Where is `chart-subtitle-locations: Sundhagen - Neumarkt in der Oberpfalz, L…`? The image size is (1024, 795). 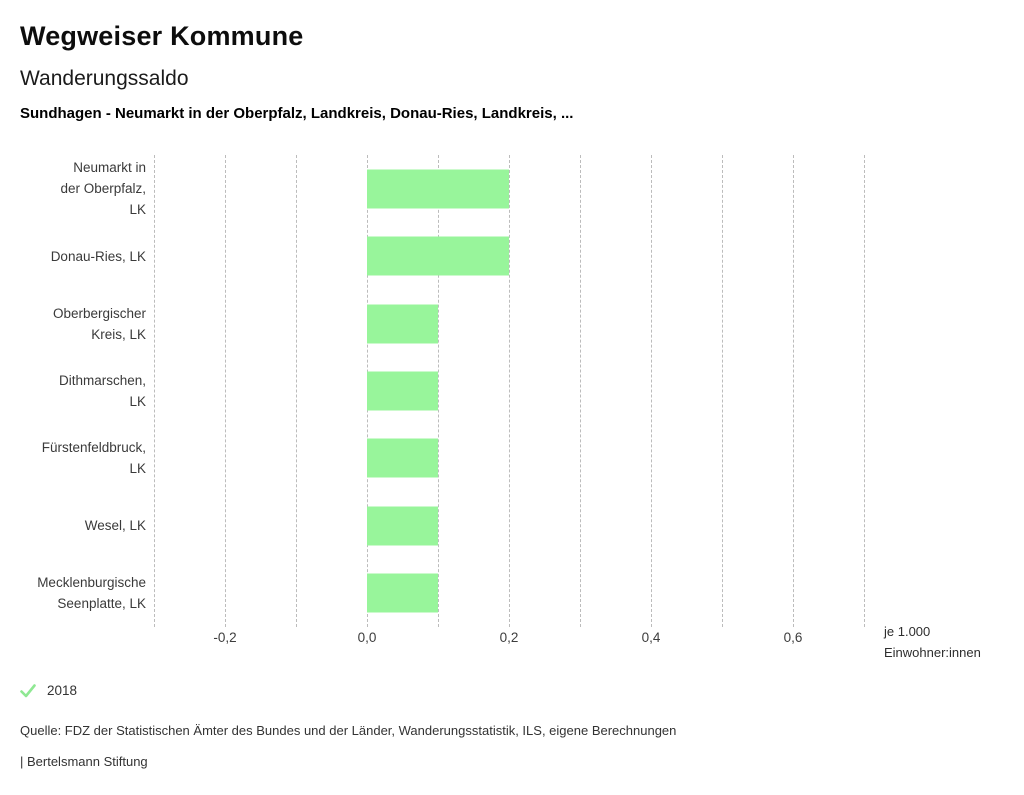
chart-subtitle-locations: Sundhagen - Neumarkt in der Oberpfalz, L… is located at coordinates (297, 113).